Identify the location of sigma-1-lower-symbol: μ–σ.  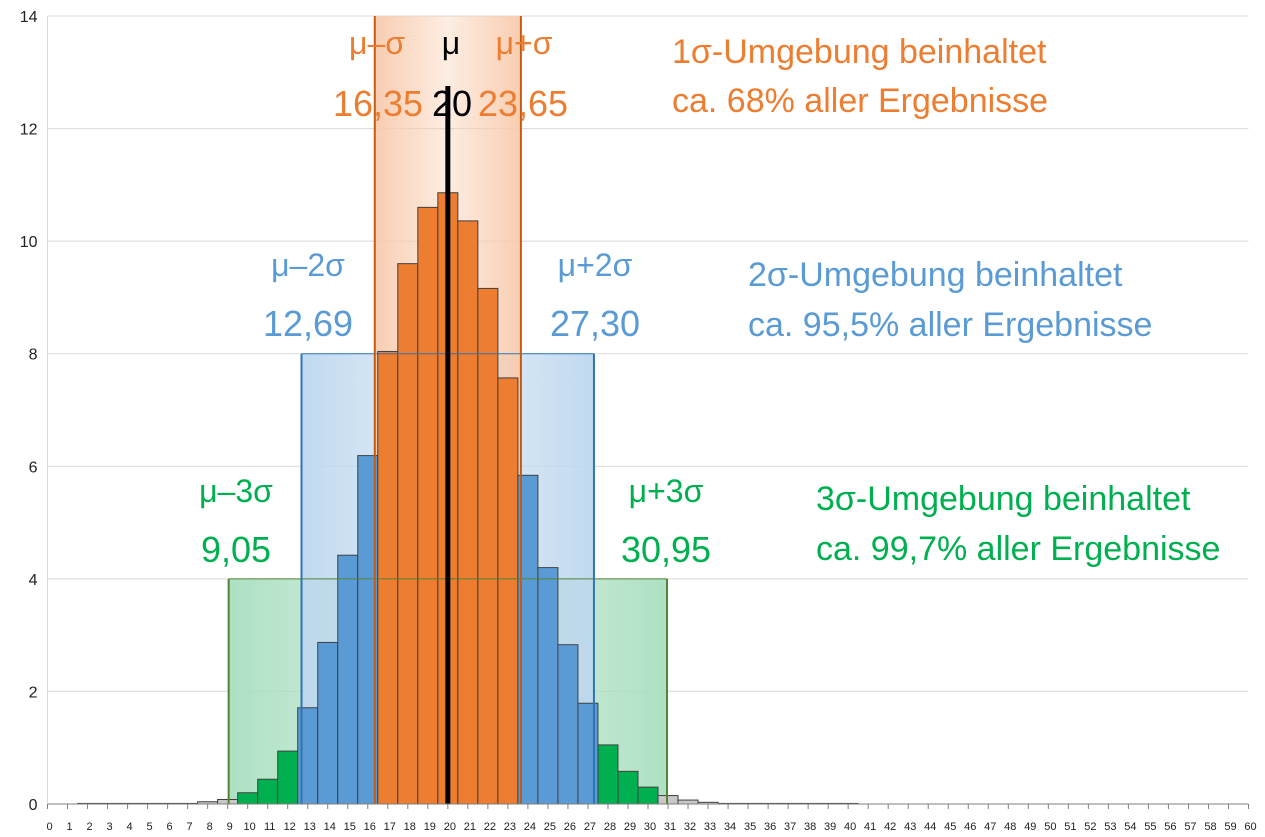
(377, 43).